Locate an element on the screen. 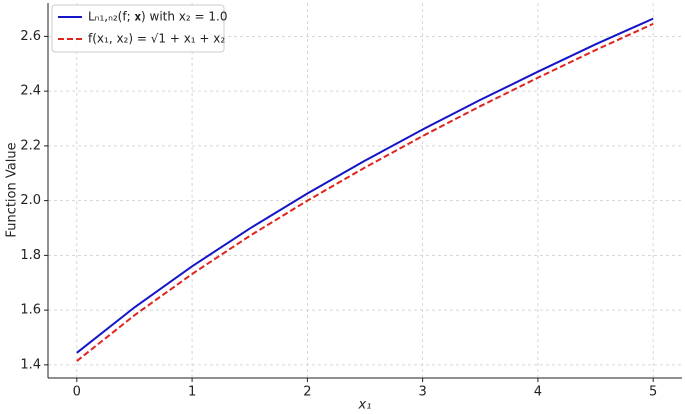 The width and height of the screenshot is (685, 414). y-tick-label: 1.4 is located at coordinates (30, 364).